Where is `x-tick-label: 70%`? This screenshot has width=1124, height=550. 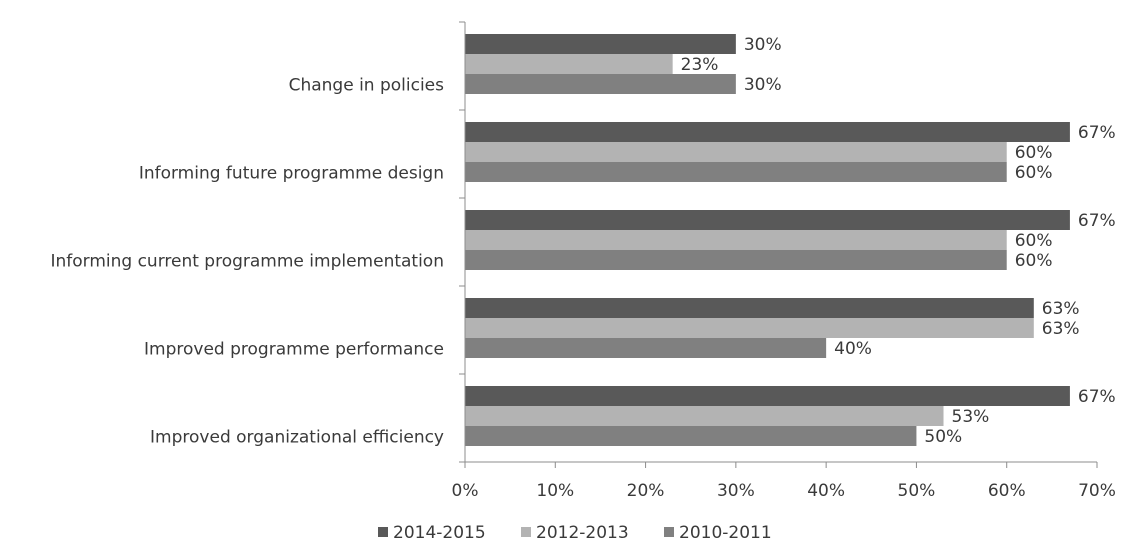
x-tick-label: 70% is located at coordinates (1097, 491).